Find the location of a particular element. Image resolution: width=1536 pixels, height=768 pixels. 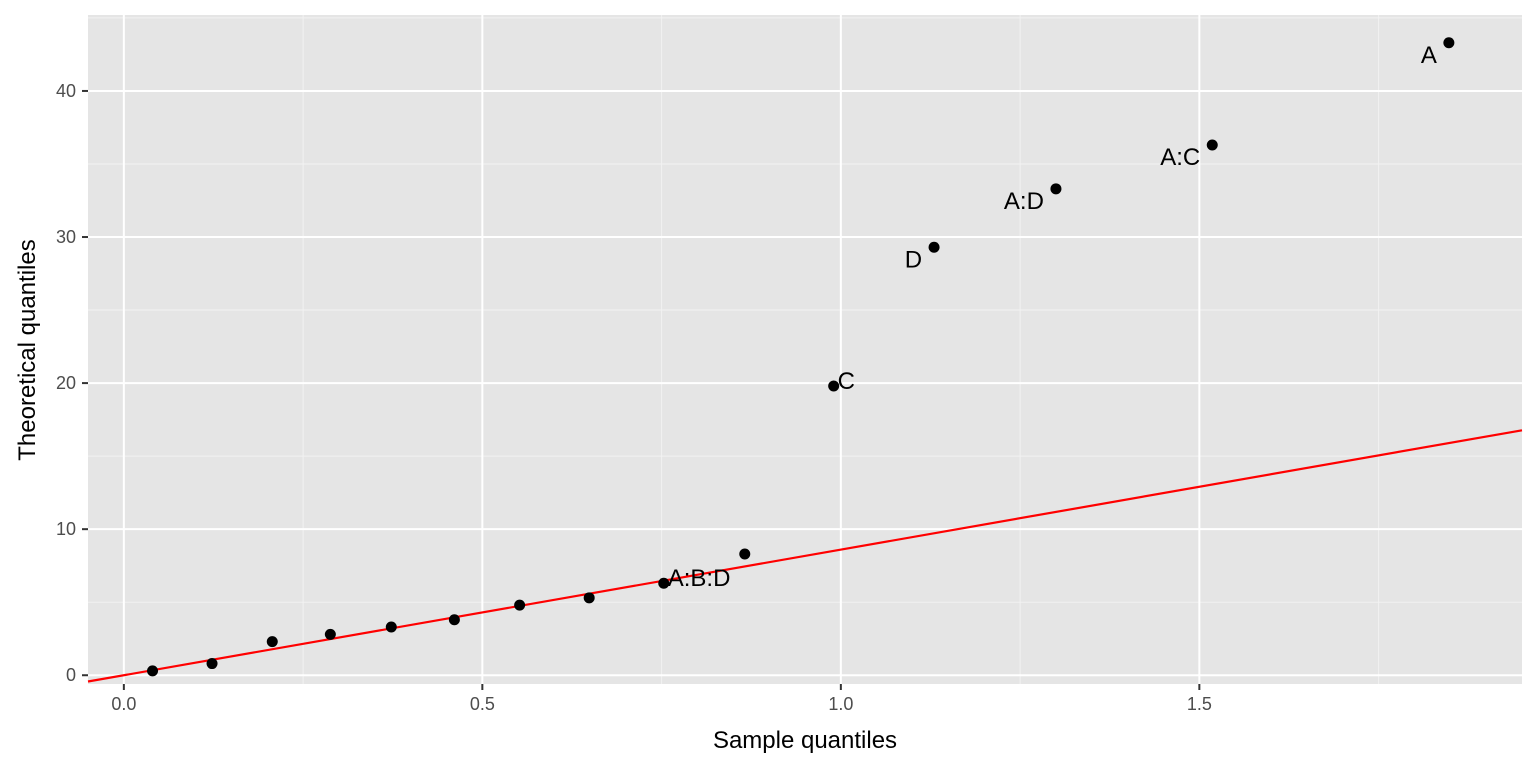

y-tick-label: 0 is located at coordinates (71, 675).